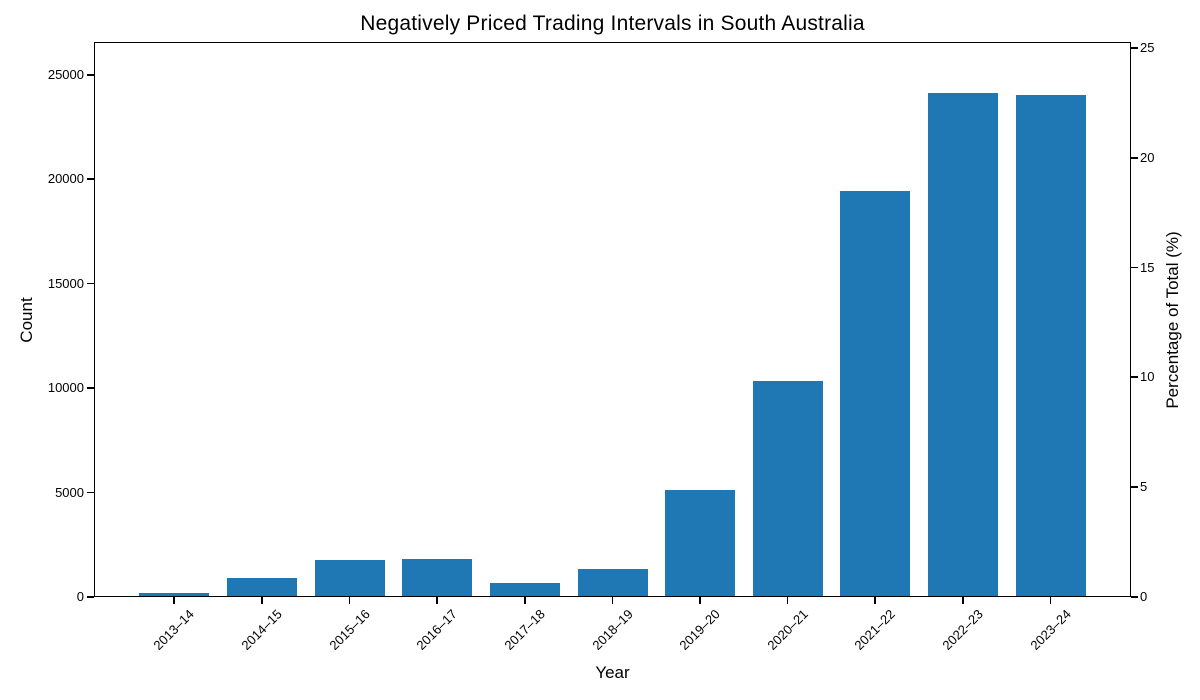 The height and width of the screenshot is (700, 1200). I want to click on bar-2017–18, so click(524, 589).